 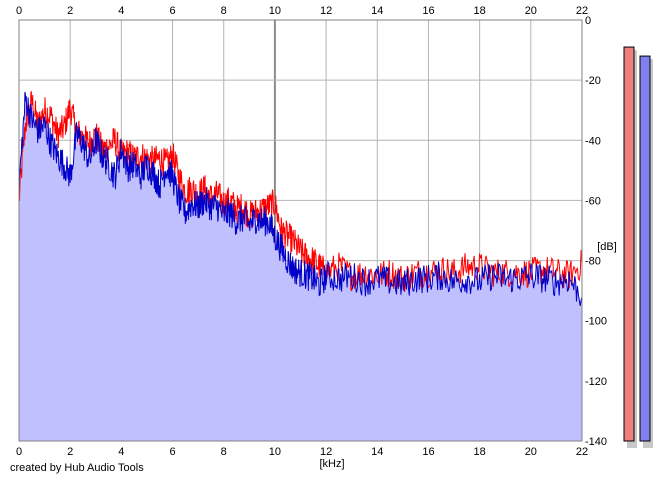 What do you see at coordinates (638, 247) in the screenshot?
I see `level-meters` at bounding box center [638, 247].